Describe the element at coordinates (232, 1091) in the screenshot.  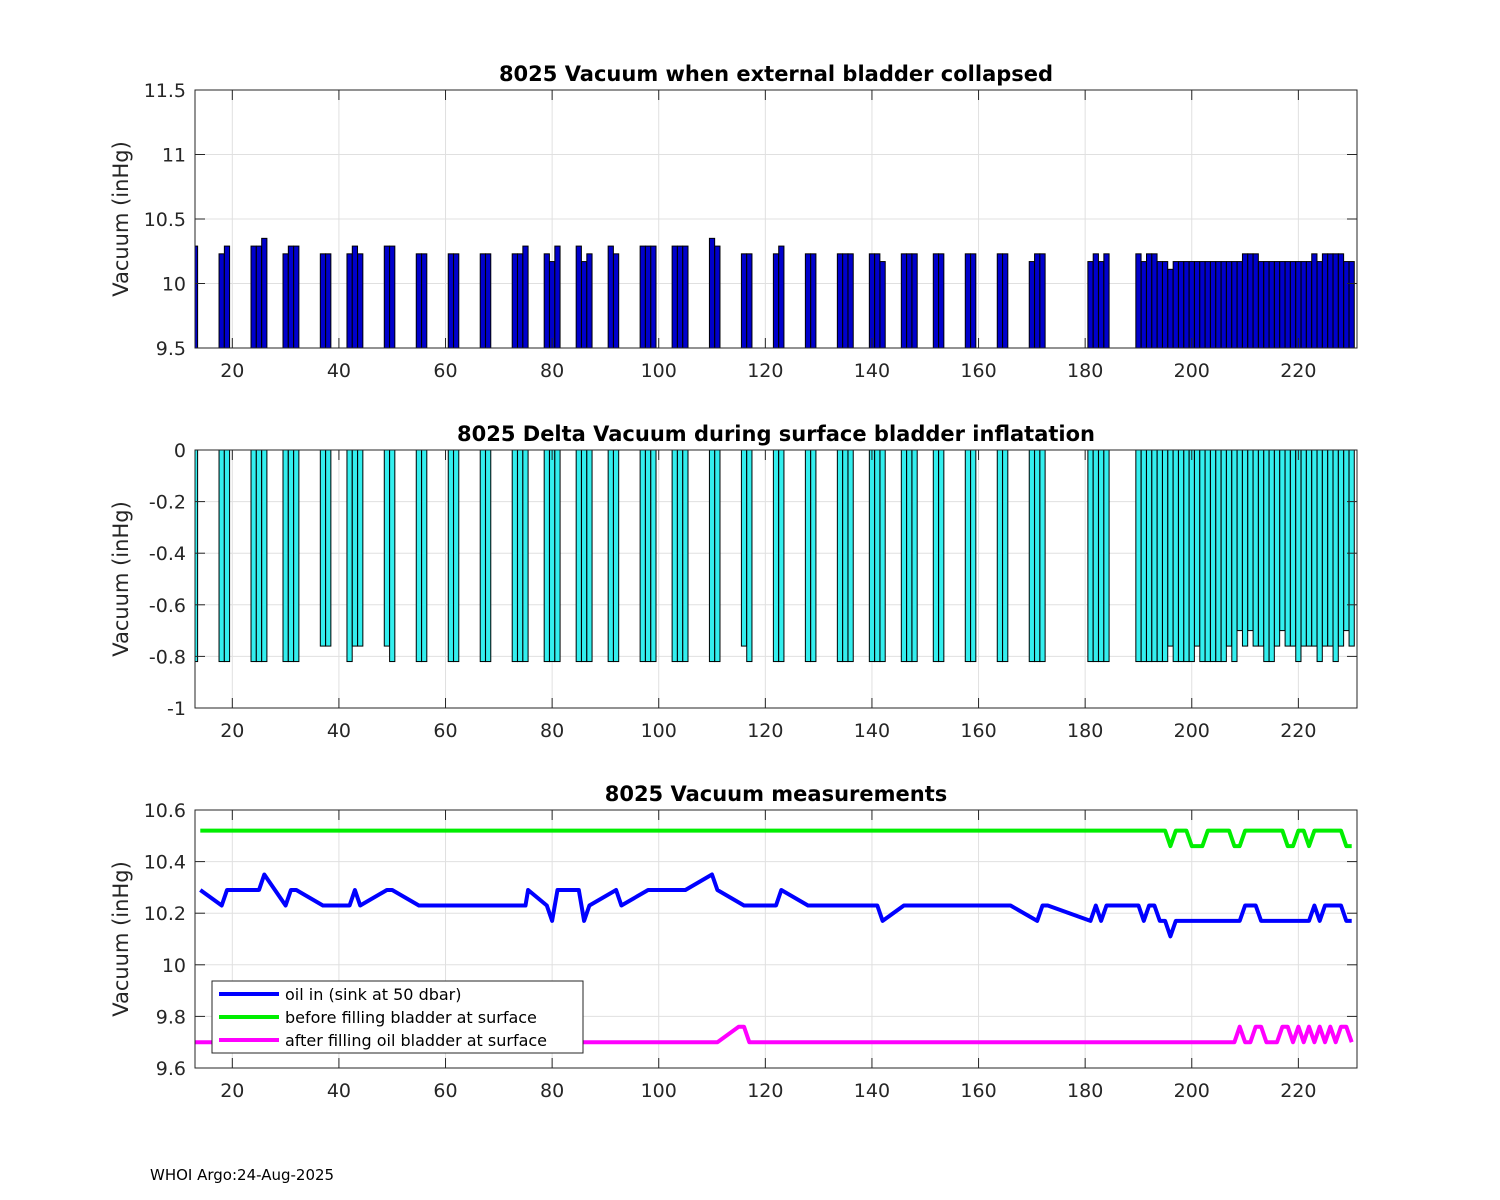
I see `x-tick-label: 20` at that location.